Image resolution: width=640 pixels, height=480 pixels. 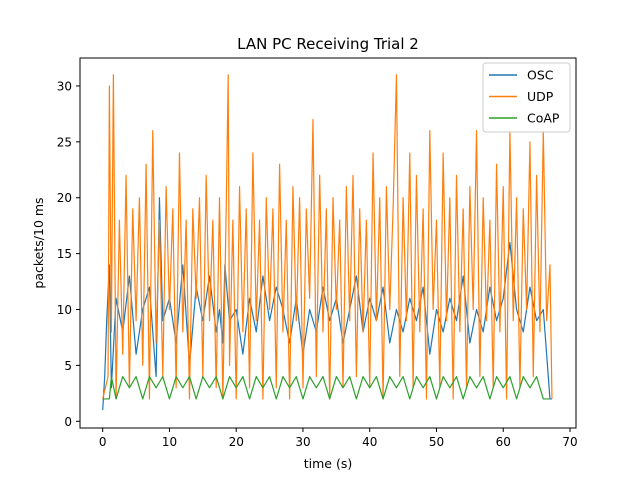 I want to click on y-tick-label: 30, so click(x=64, y=86).